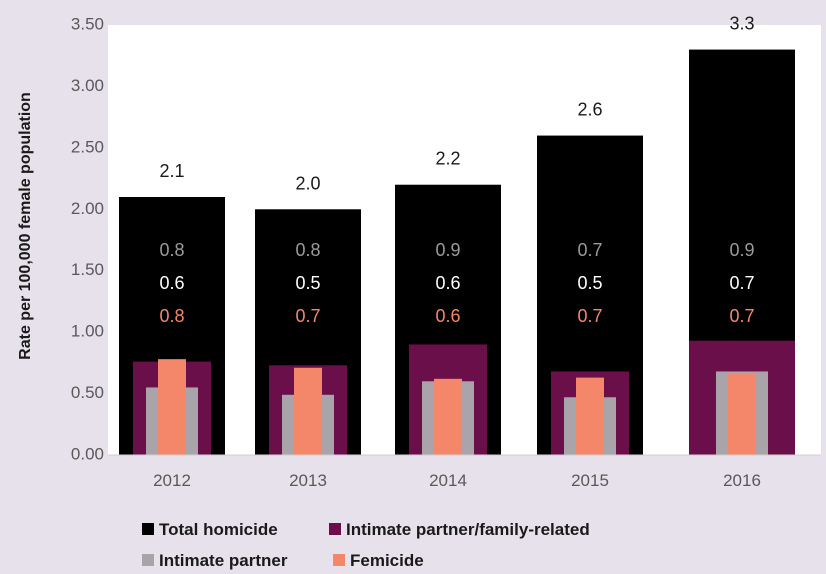 This screenshot has height=574, width=826. I want to click on legend-label: Femicide, so click(387, 560).